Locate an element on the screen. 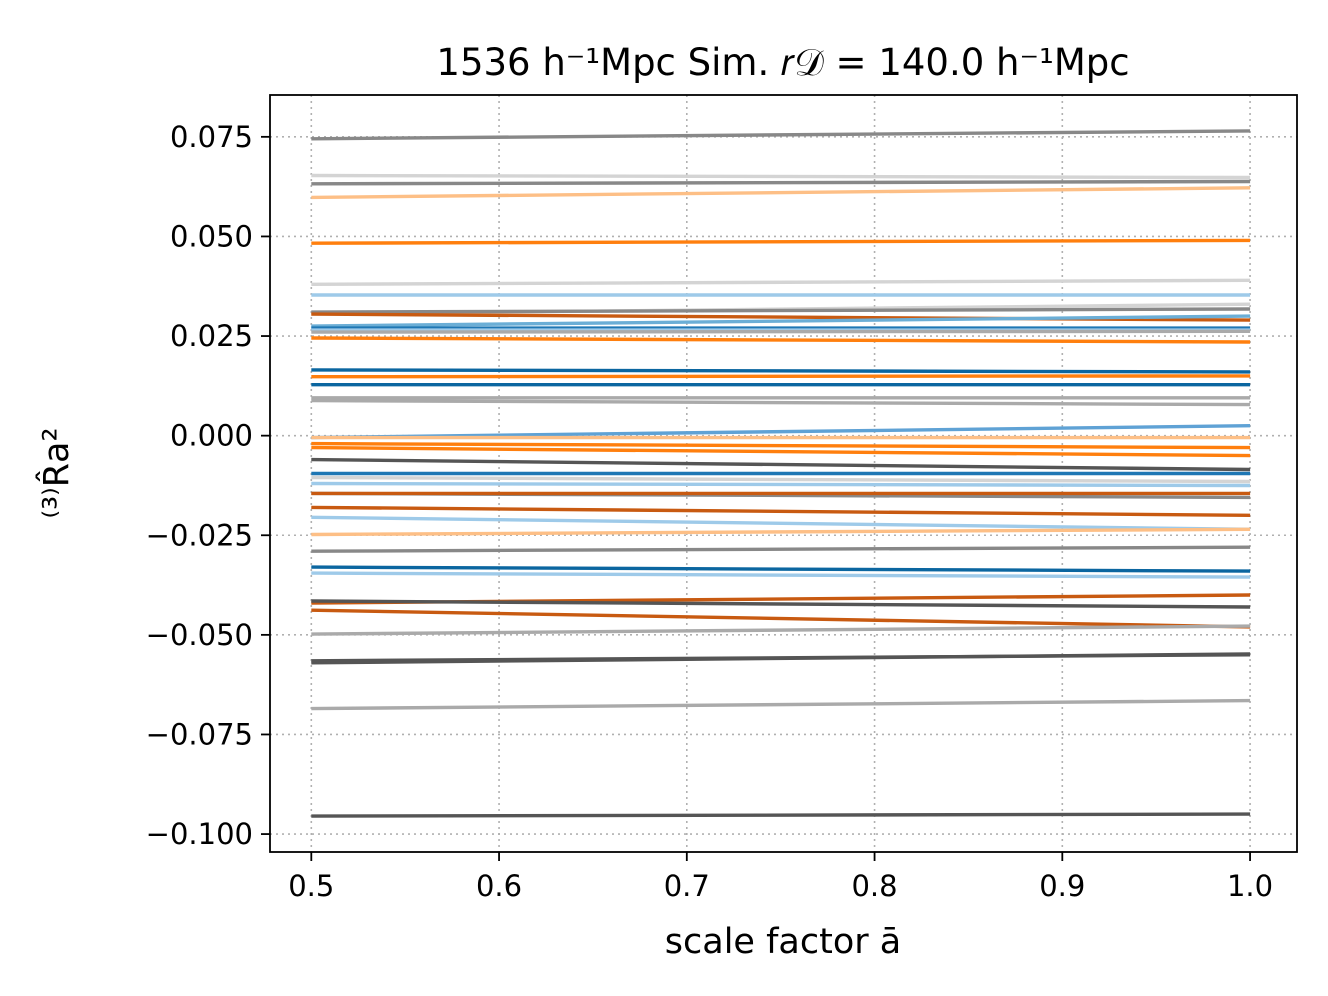  x-tick-label: 0.5 is located at coordinates (311, 886).